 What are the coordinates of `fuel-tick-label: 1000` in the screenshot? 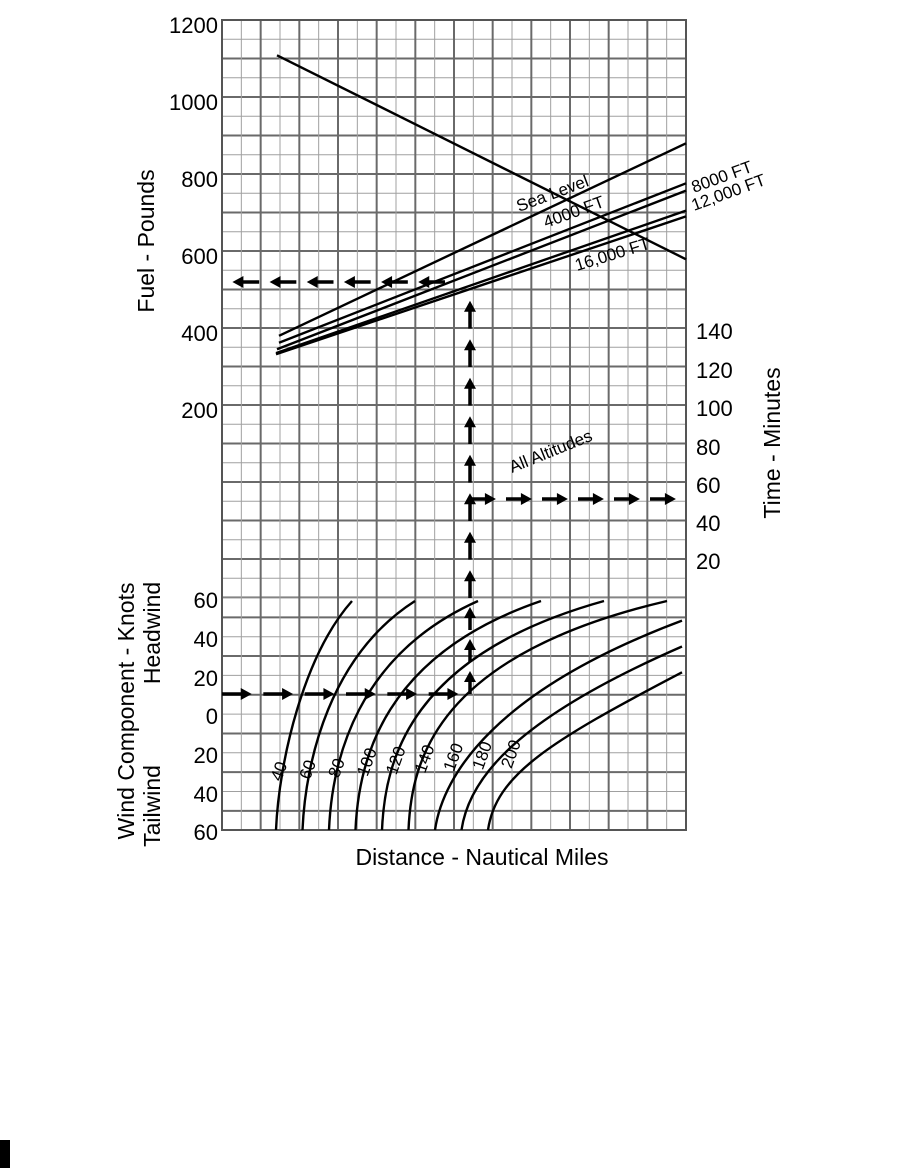 It's located at (193, 102).